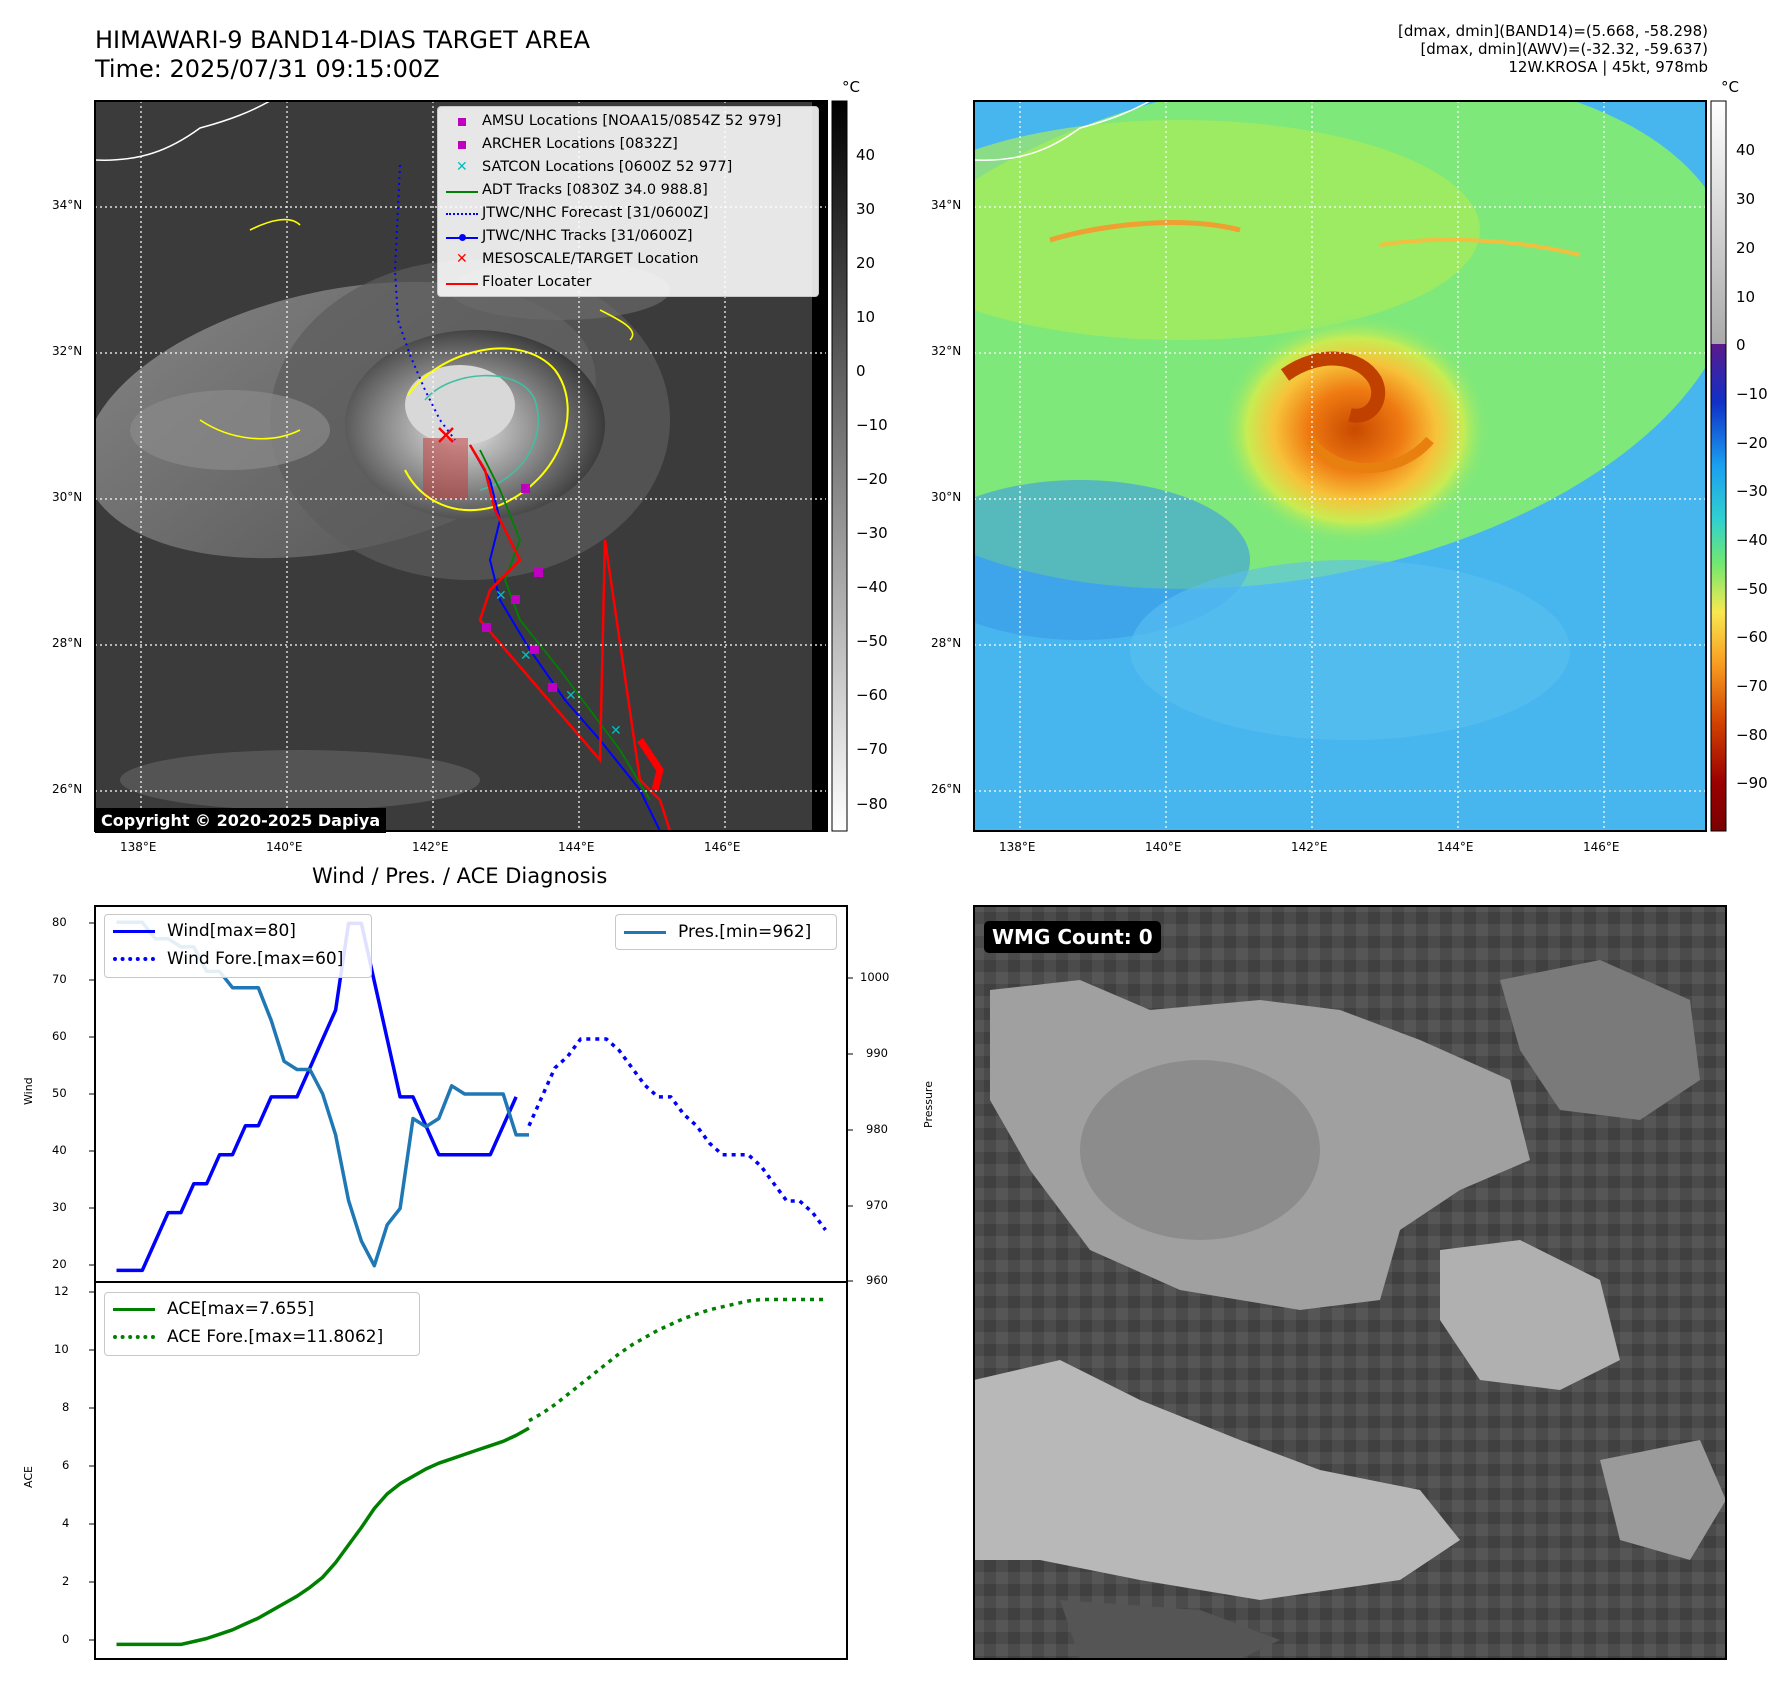 This screenshot has width=1788, height=1690. I want to click on legend-wind-forecast-label: Wind Fore.[max=60], so click(255, 959).